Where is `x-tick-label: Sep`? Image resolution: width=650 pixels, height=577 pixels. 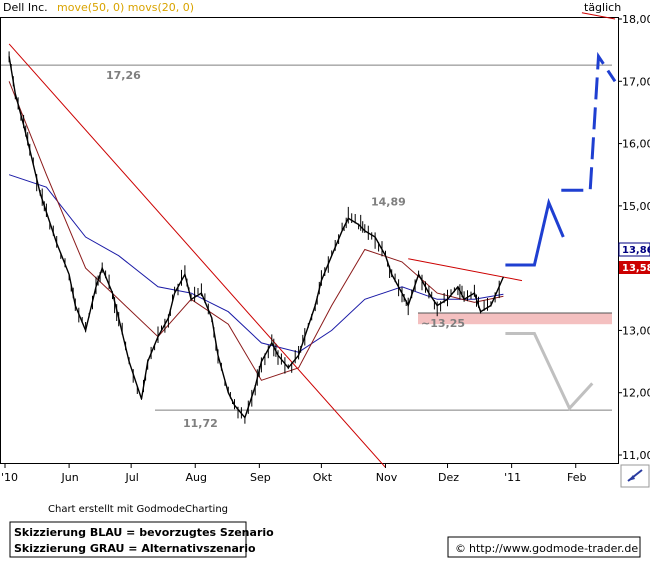
x-tick-label: Sep is located at coordinates (260, 477).